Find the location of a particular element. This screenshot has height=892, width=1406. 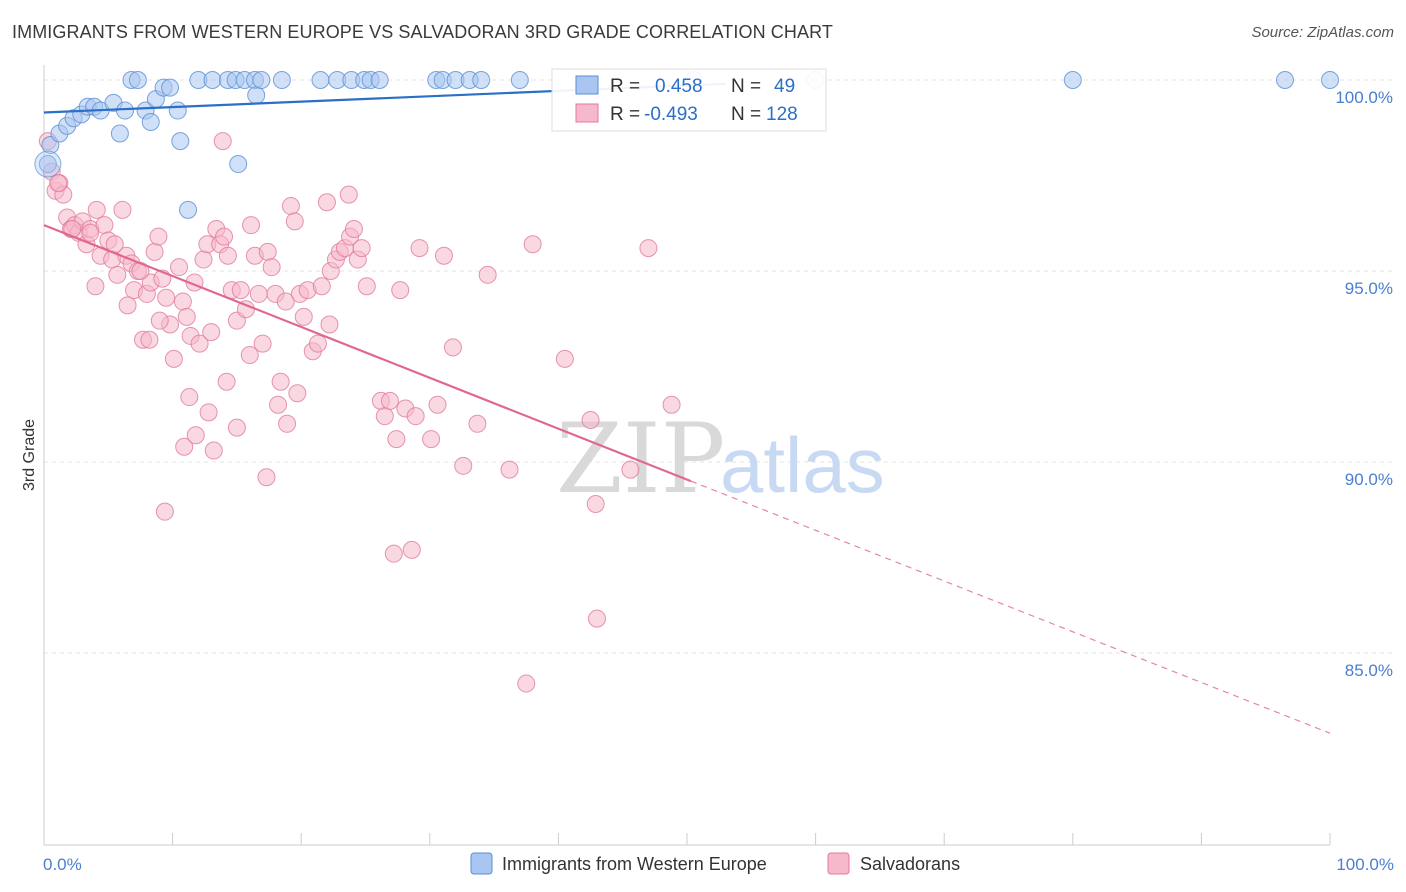

x-tick-label-right: 100.0% is located at coordinates (1365, 864).